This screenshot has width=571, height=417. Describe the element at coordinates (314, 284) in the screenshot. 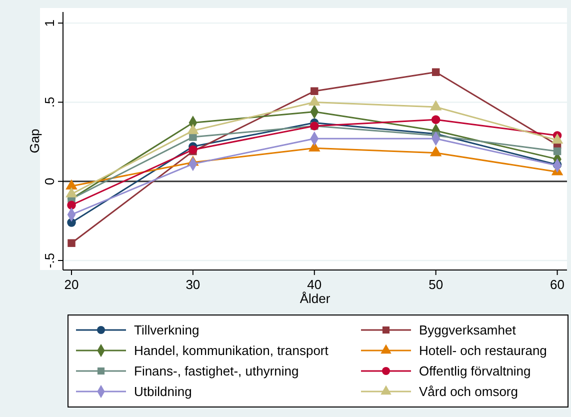

I see `x-tick-label: 40` at that location.